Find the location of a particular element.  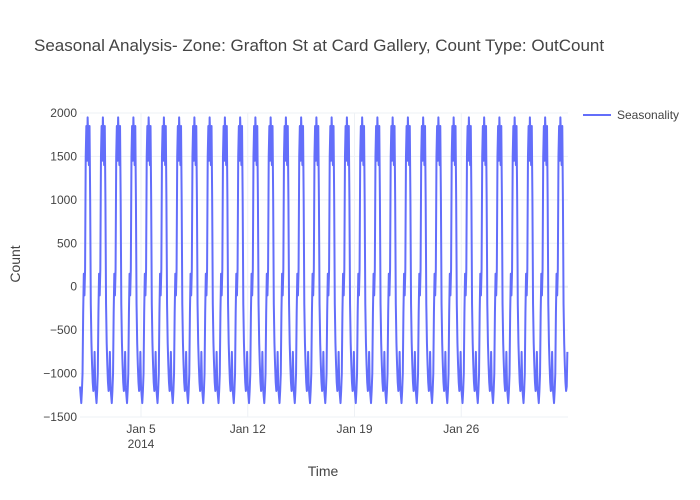

y-tick-label: 1000 is located at coordinates (63, 200).